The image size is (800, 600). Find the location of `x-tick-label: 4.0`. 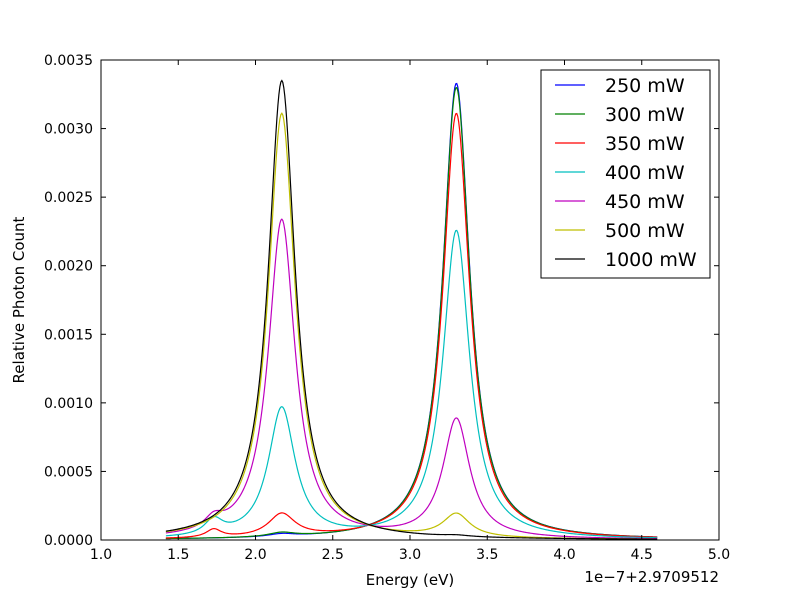

x-tick-label: 4.0 is located at coordinates (564, 555).